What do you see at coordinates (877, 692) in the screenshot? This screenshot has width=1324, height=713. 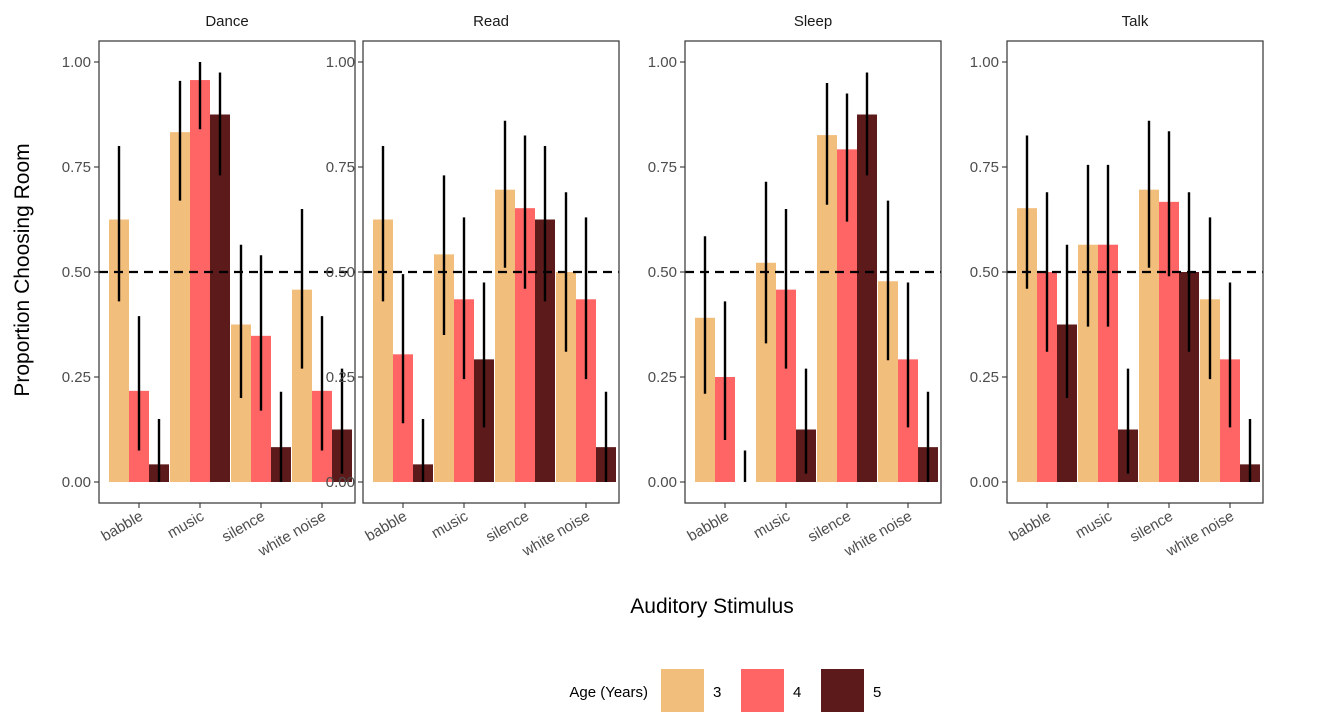 I see `legend-label: 5` at bounding box center [877, 692].